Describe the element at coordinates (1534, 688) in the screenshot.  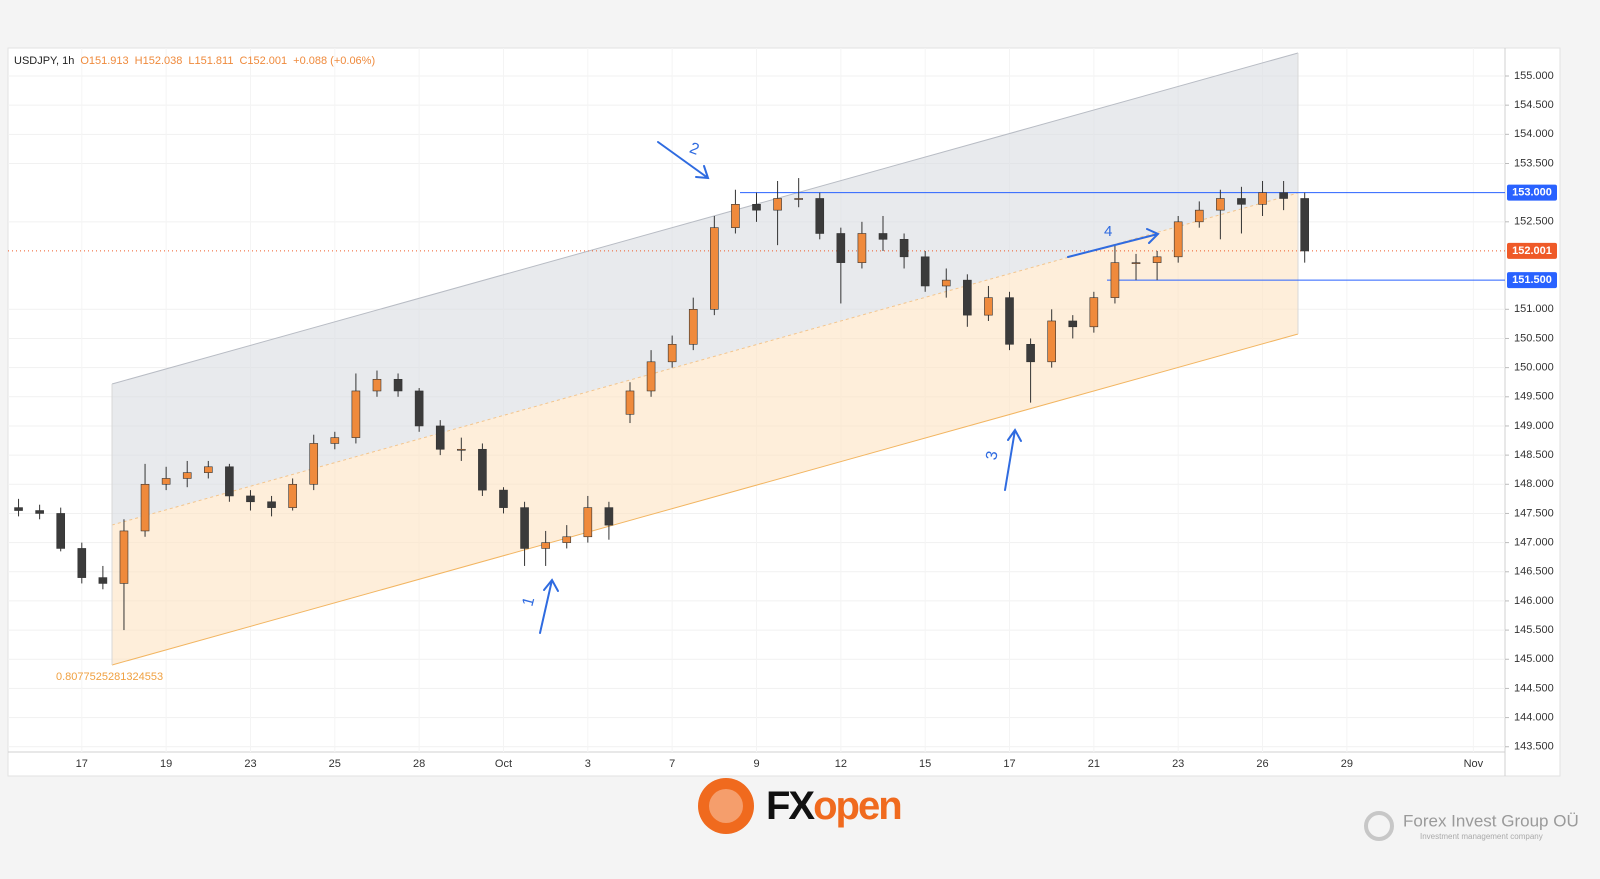
I see `y-tick-label: 144.500` at that location.